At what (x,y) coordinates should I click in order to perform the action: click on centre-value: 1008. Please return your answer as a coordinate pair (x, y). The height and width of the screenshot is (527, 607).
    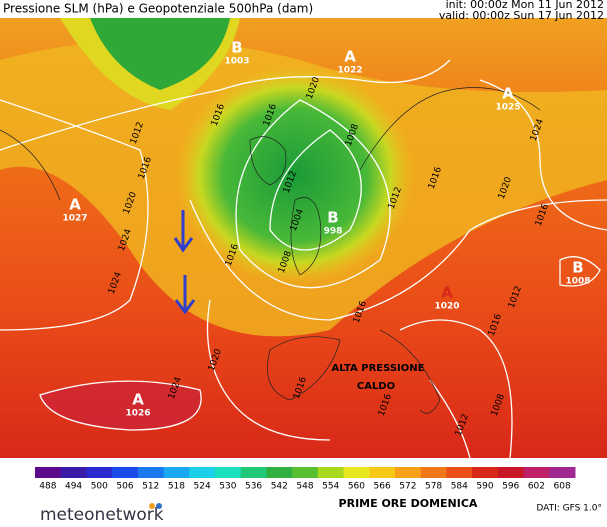
    Looking at the image, I should click on (577, 282).